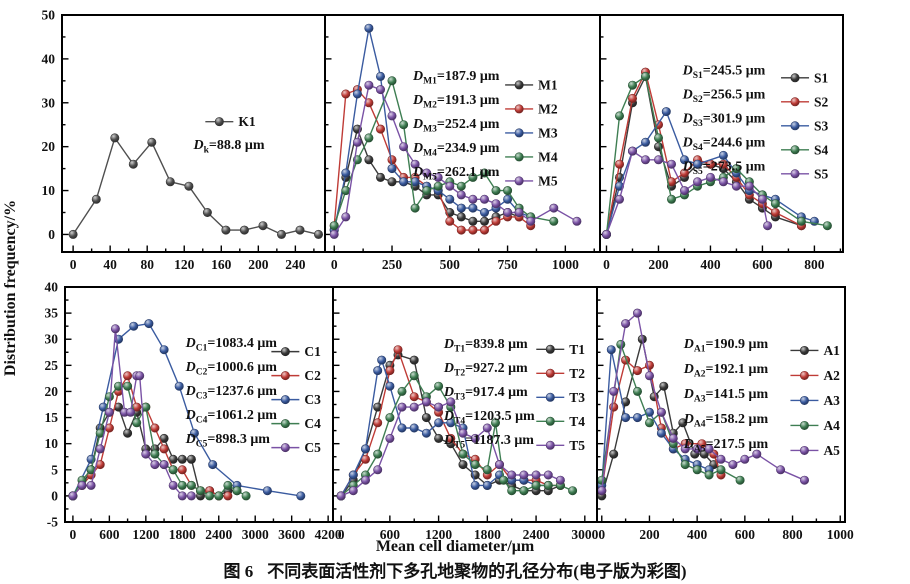 The image size is (910, 584). What do you see at coordinates (450, 449) in the screenshot?
I see `series-markers-T5` at bounding box center [450, 449].